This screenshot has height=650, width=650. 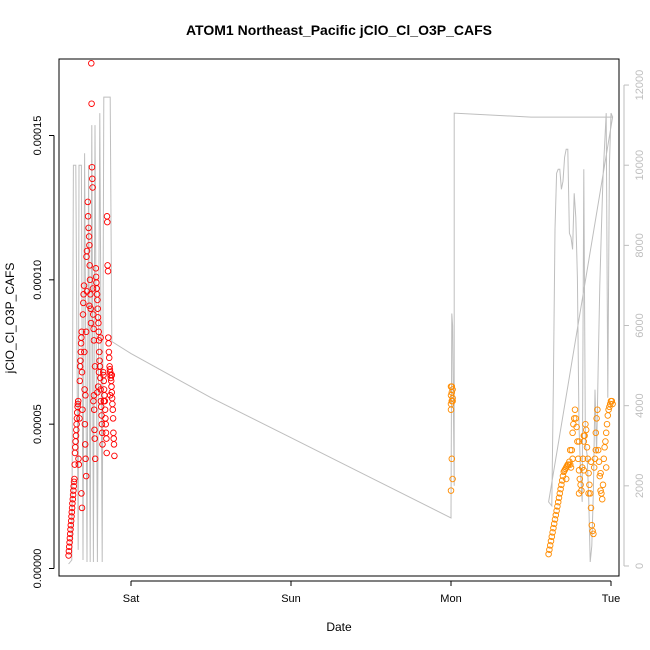 I want to click on y2-tick-label: 6000, so click(x=640, y=325).